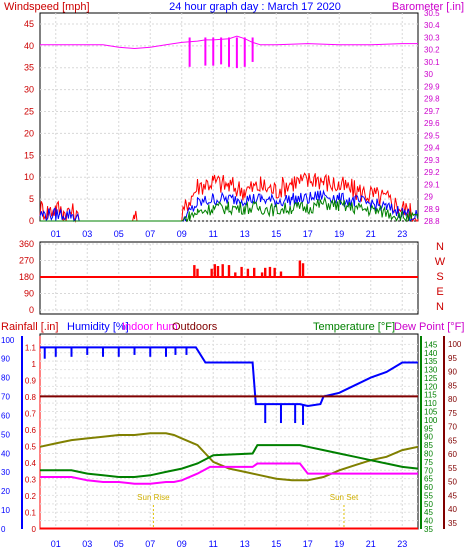 Image resolution: width=466 pixels, height=555 pixels. What do you see at coordinates (31, 381) in the screenshot?
I see `rainfall-tick: 0.9` at bounding box center [31, 381].